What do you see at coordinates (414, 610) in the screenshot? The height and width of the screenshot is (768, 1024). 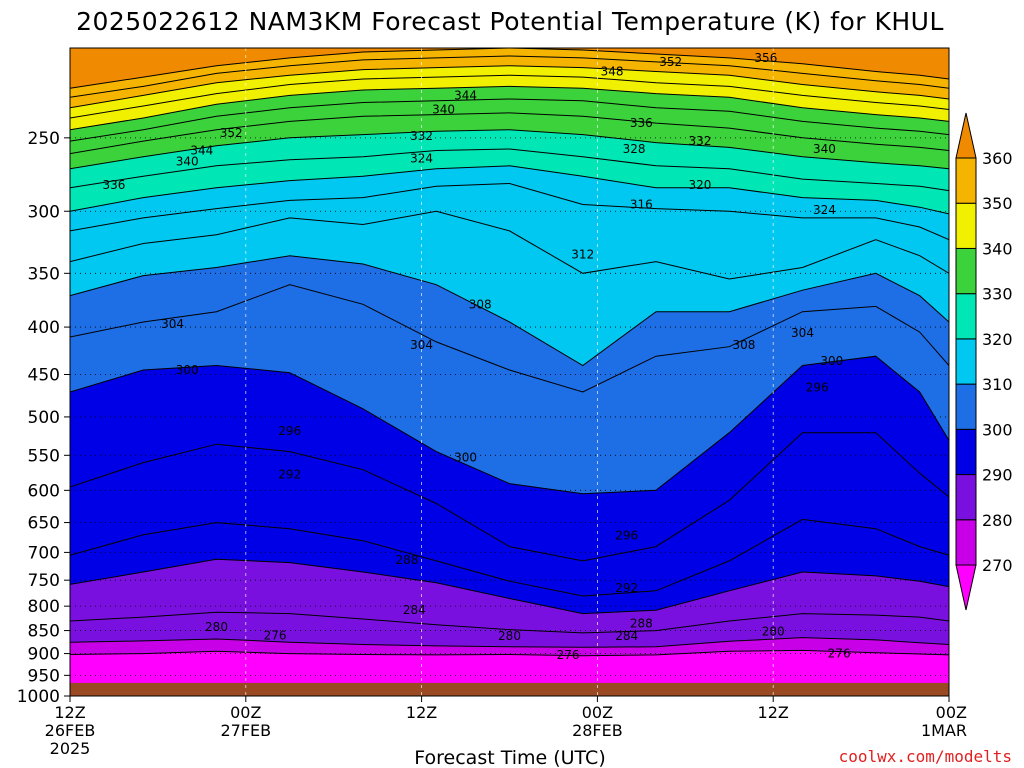 I see `contour-label: 284` at bounding box center [414, 610].